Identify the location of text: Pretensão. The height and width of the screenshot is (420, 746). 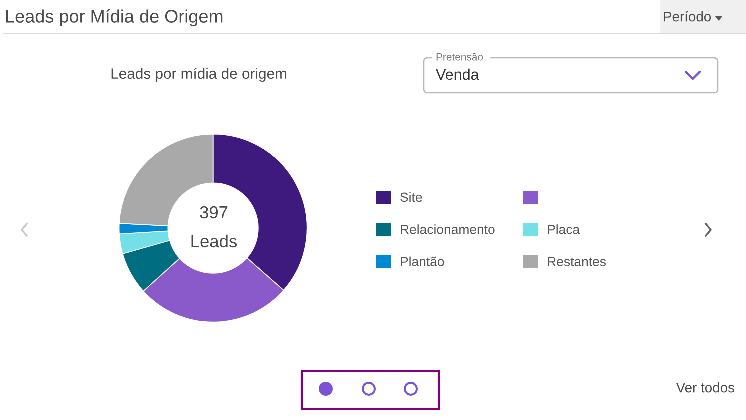
(460, 57).